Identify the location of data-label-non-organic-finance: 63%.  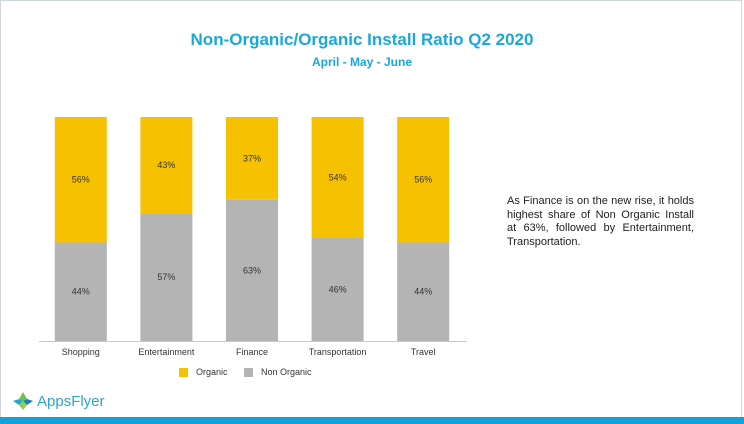
(252, 270).